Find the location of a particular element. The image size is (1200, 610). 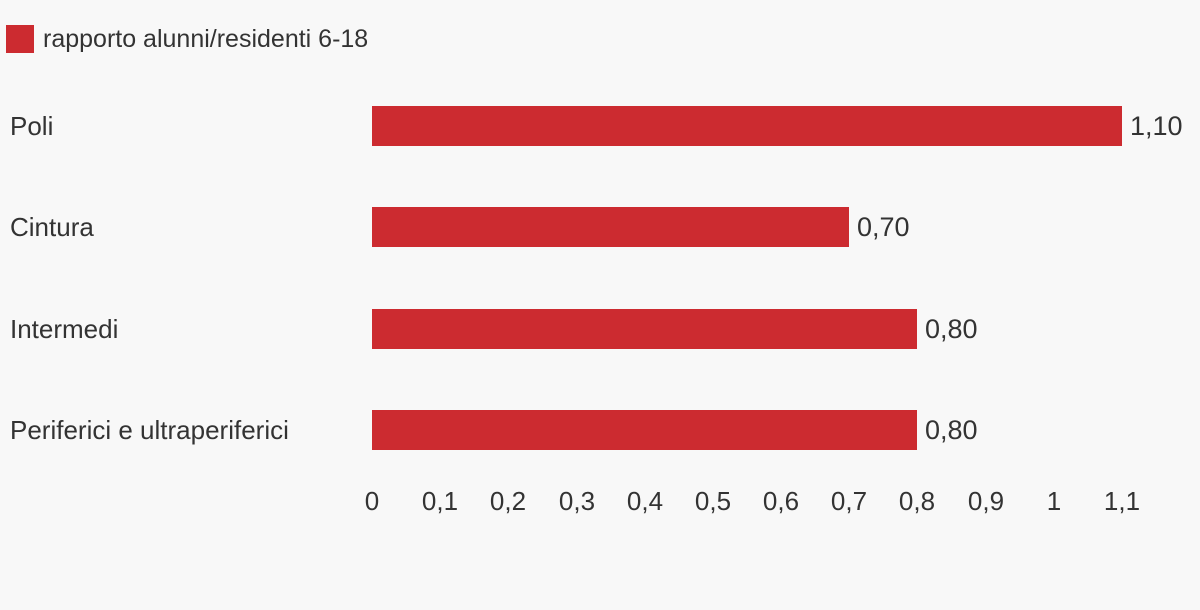

x-axis-tick-label: 0,1 is located at coordinates (440, 501).